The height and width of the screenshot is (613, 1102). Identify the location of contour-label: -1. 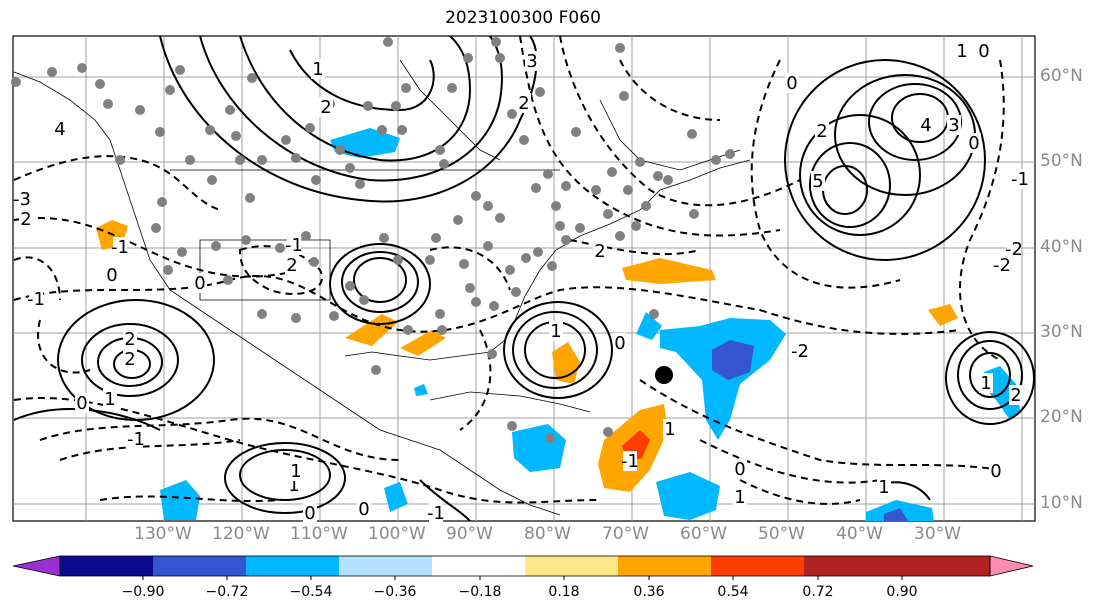
(630, 461).